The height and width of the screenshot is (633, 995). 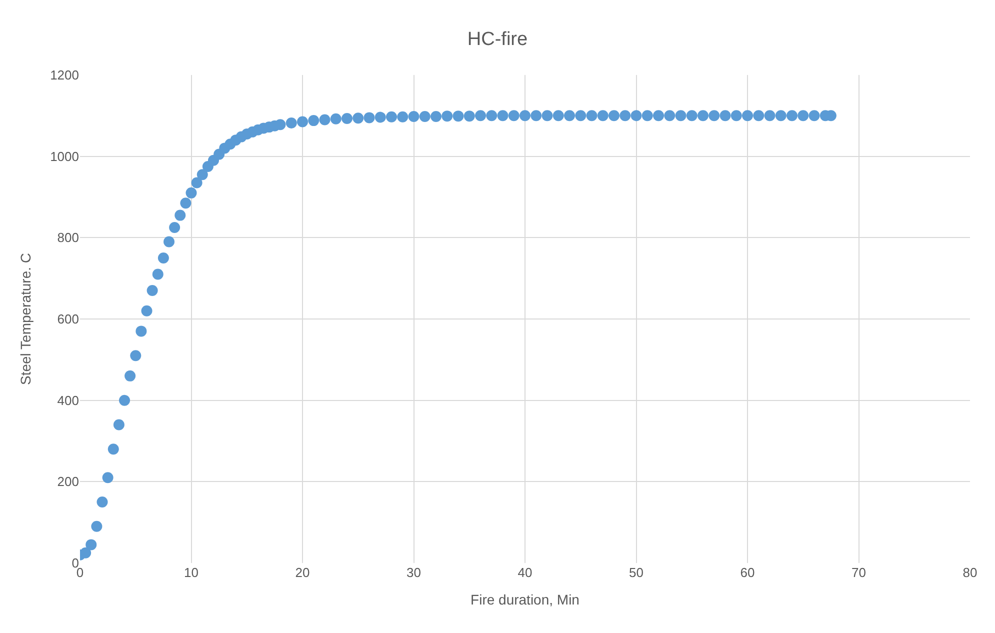 I want to click on x-tick-label: 50, so click(x=636, y=572).